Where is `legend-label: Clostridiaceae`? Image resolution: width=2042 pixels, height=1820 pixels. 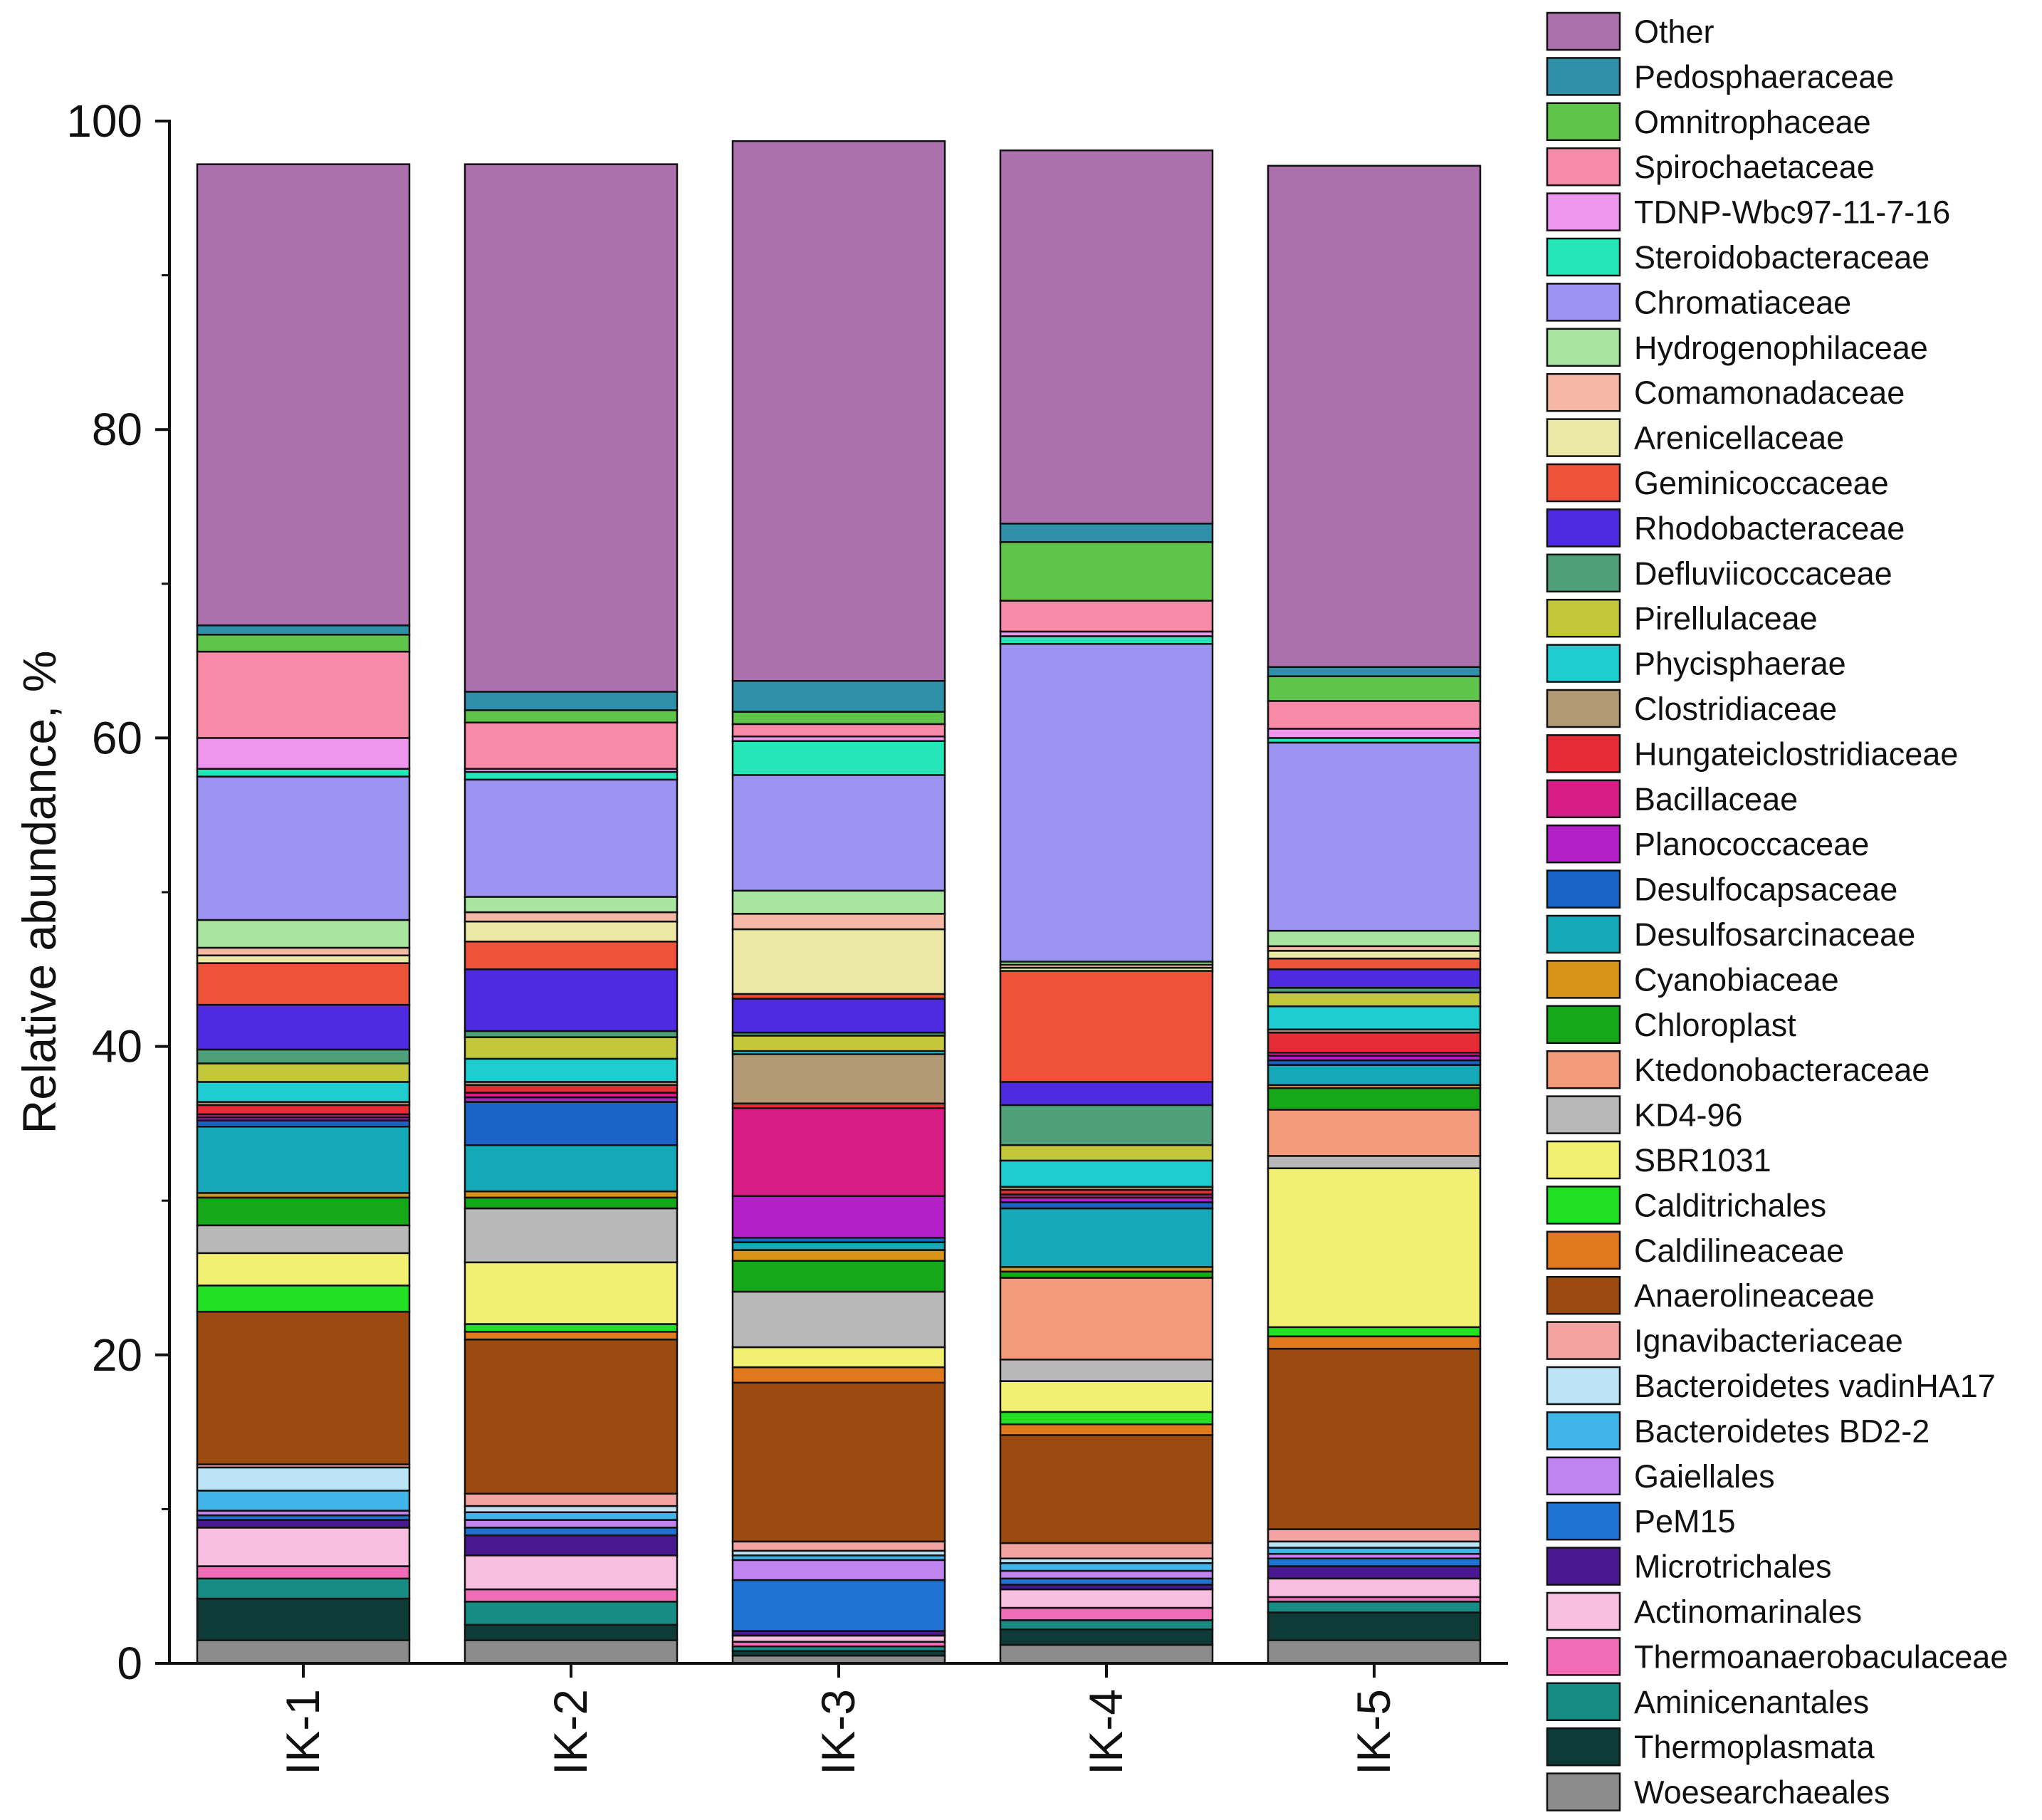 legend-label: Clostridiaceae is located at coordinates (1735, 709).